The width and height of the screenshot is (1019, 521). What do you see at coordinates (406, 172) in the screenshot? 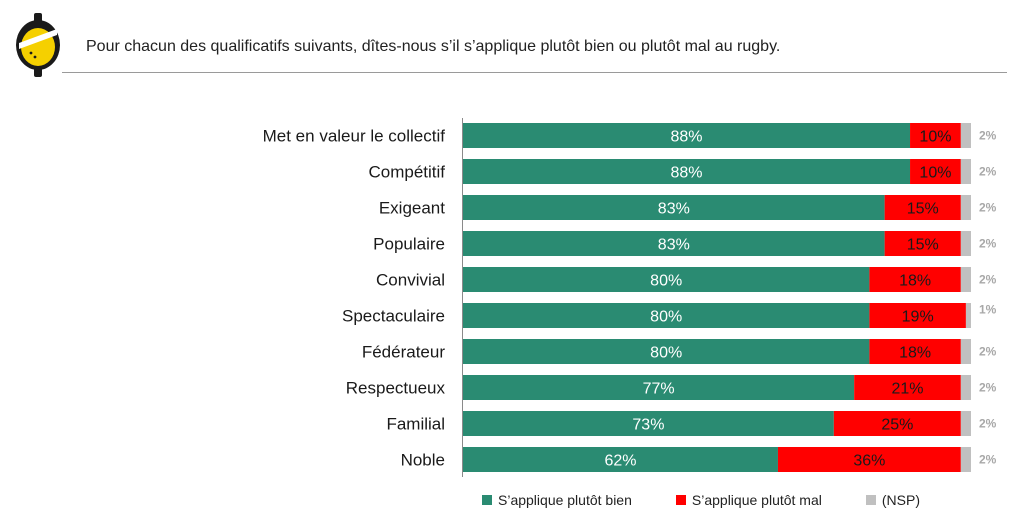
I see `category-label: Compétitif` at bounding box center [406, 172].